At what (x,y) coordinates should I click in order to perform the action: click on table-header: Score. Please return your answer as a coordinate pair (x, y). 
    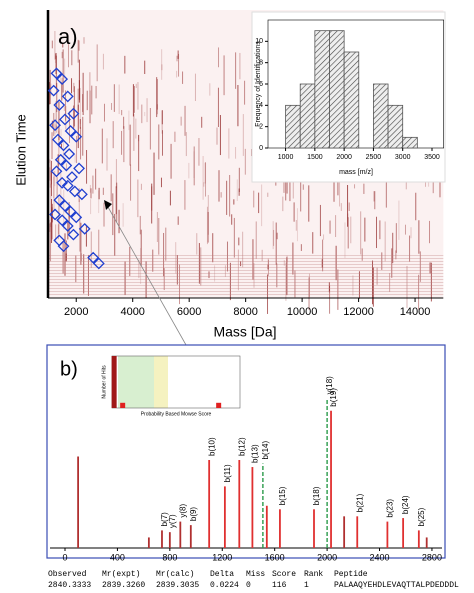
    Looking at the image, I should click on (284, 574).